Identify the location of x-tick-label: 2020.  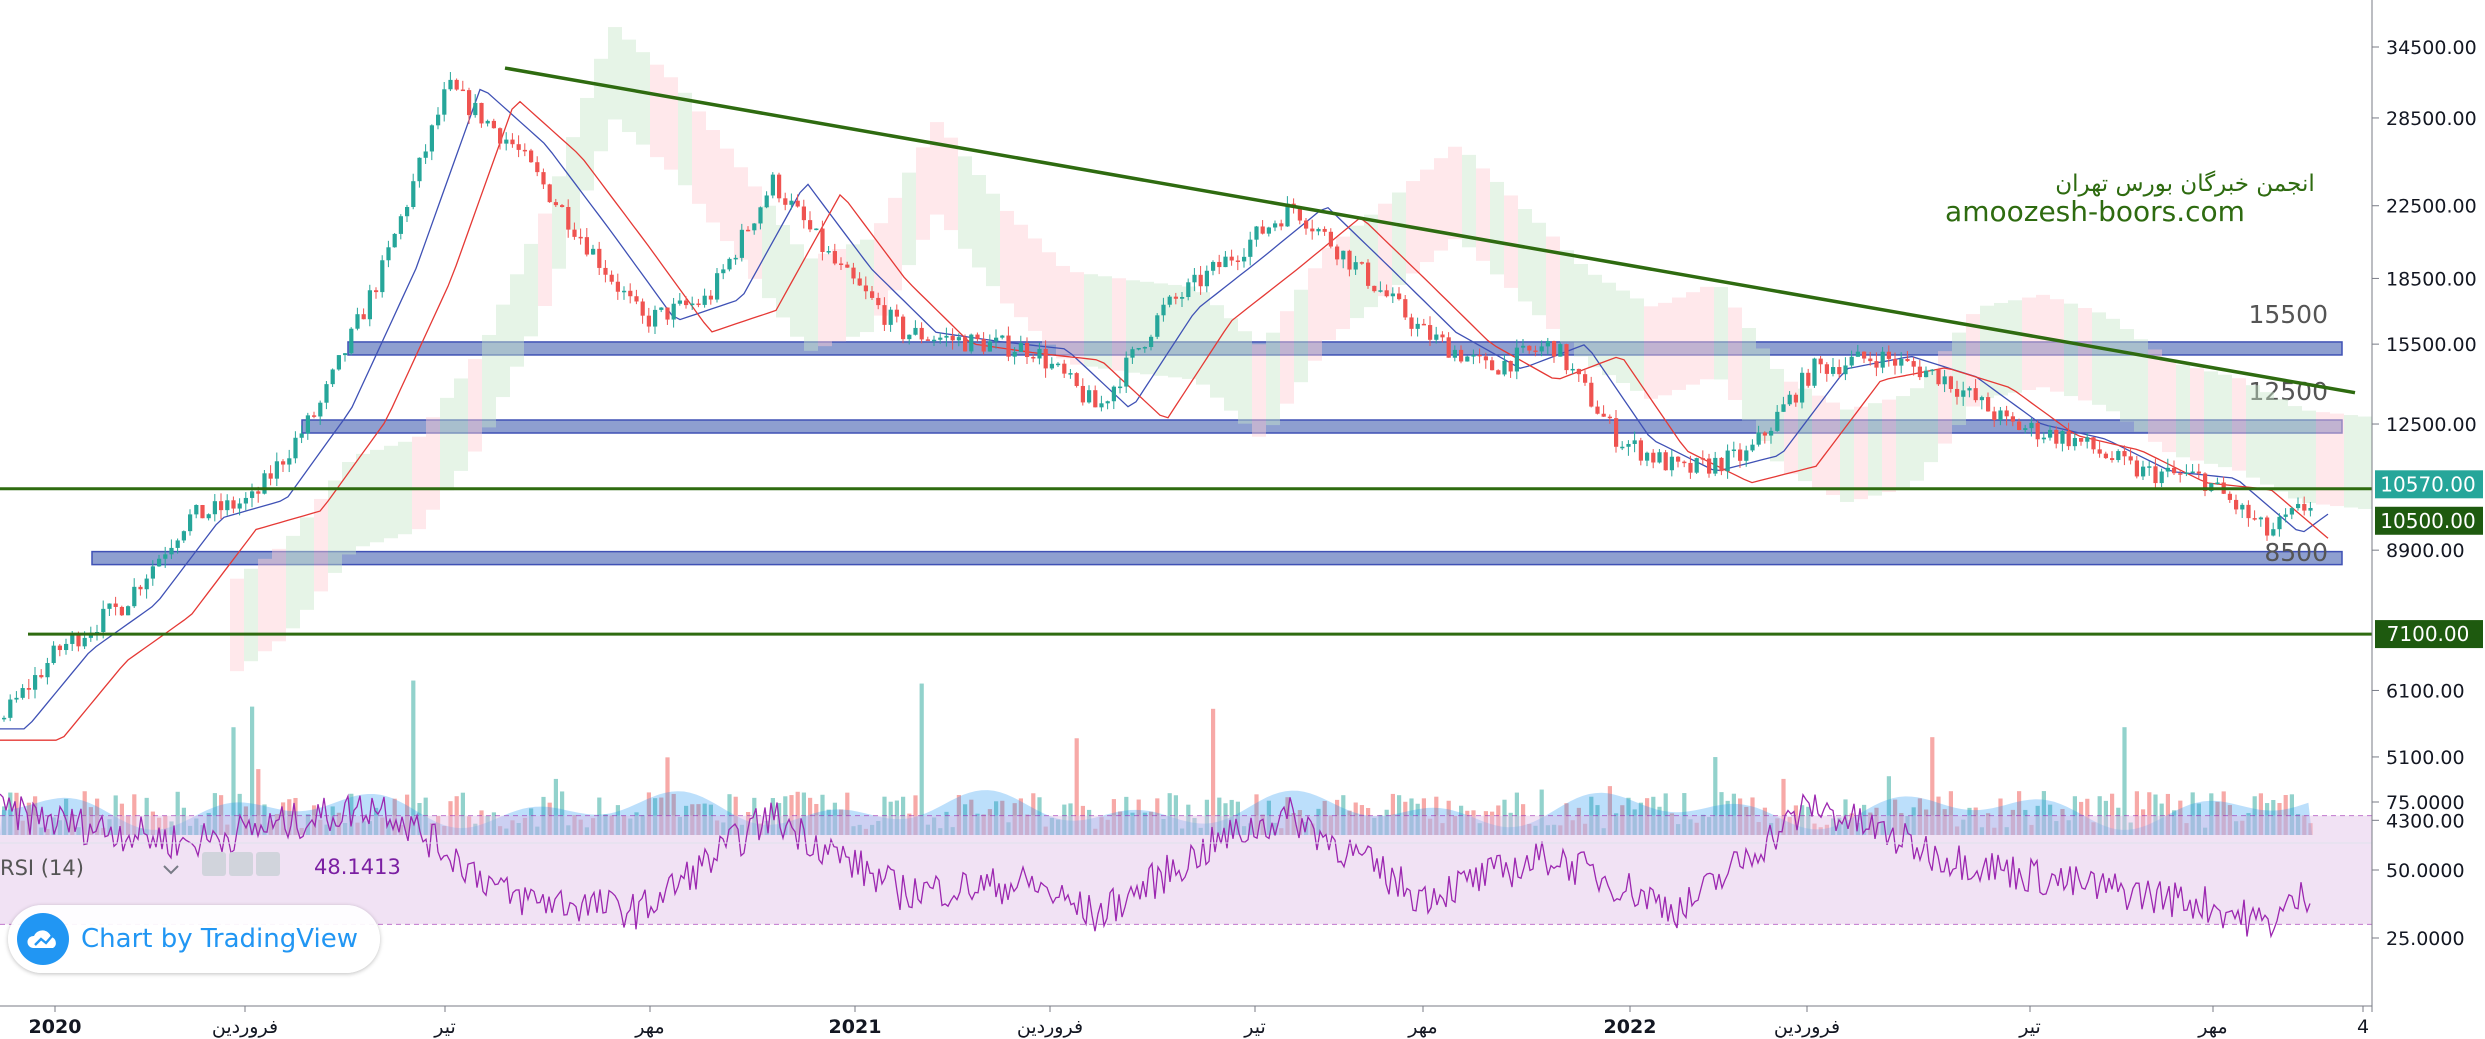
(55, 1027).